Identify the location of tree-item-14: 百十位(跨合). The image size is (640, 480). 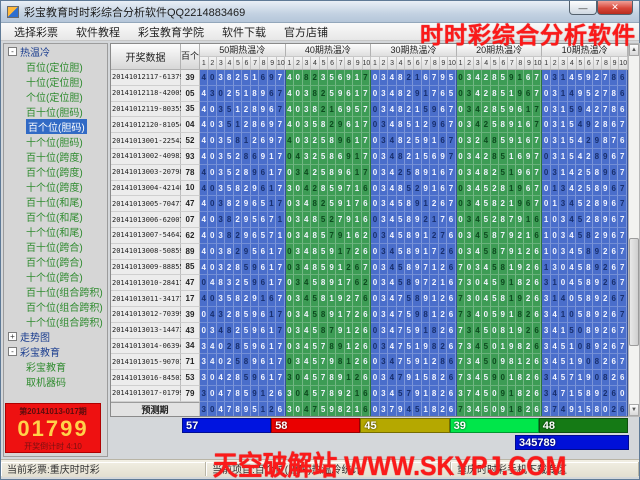
(55, 246).